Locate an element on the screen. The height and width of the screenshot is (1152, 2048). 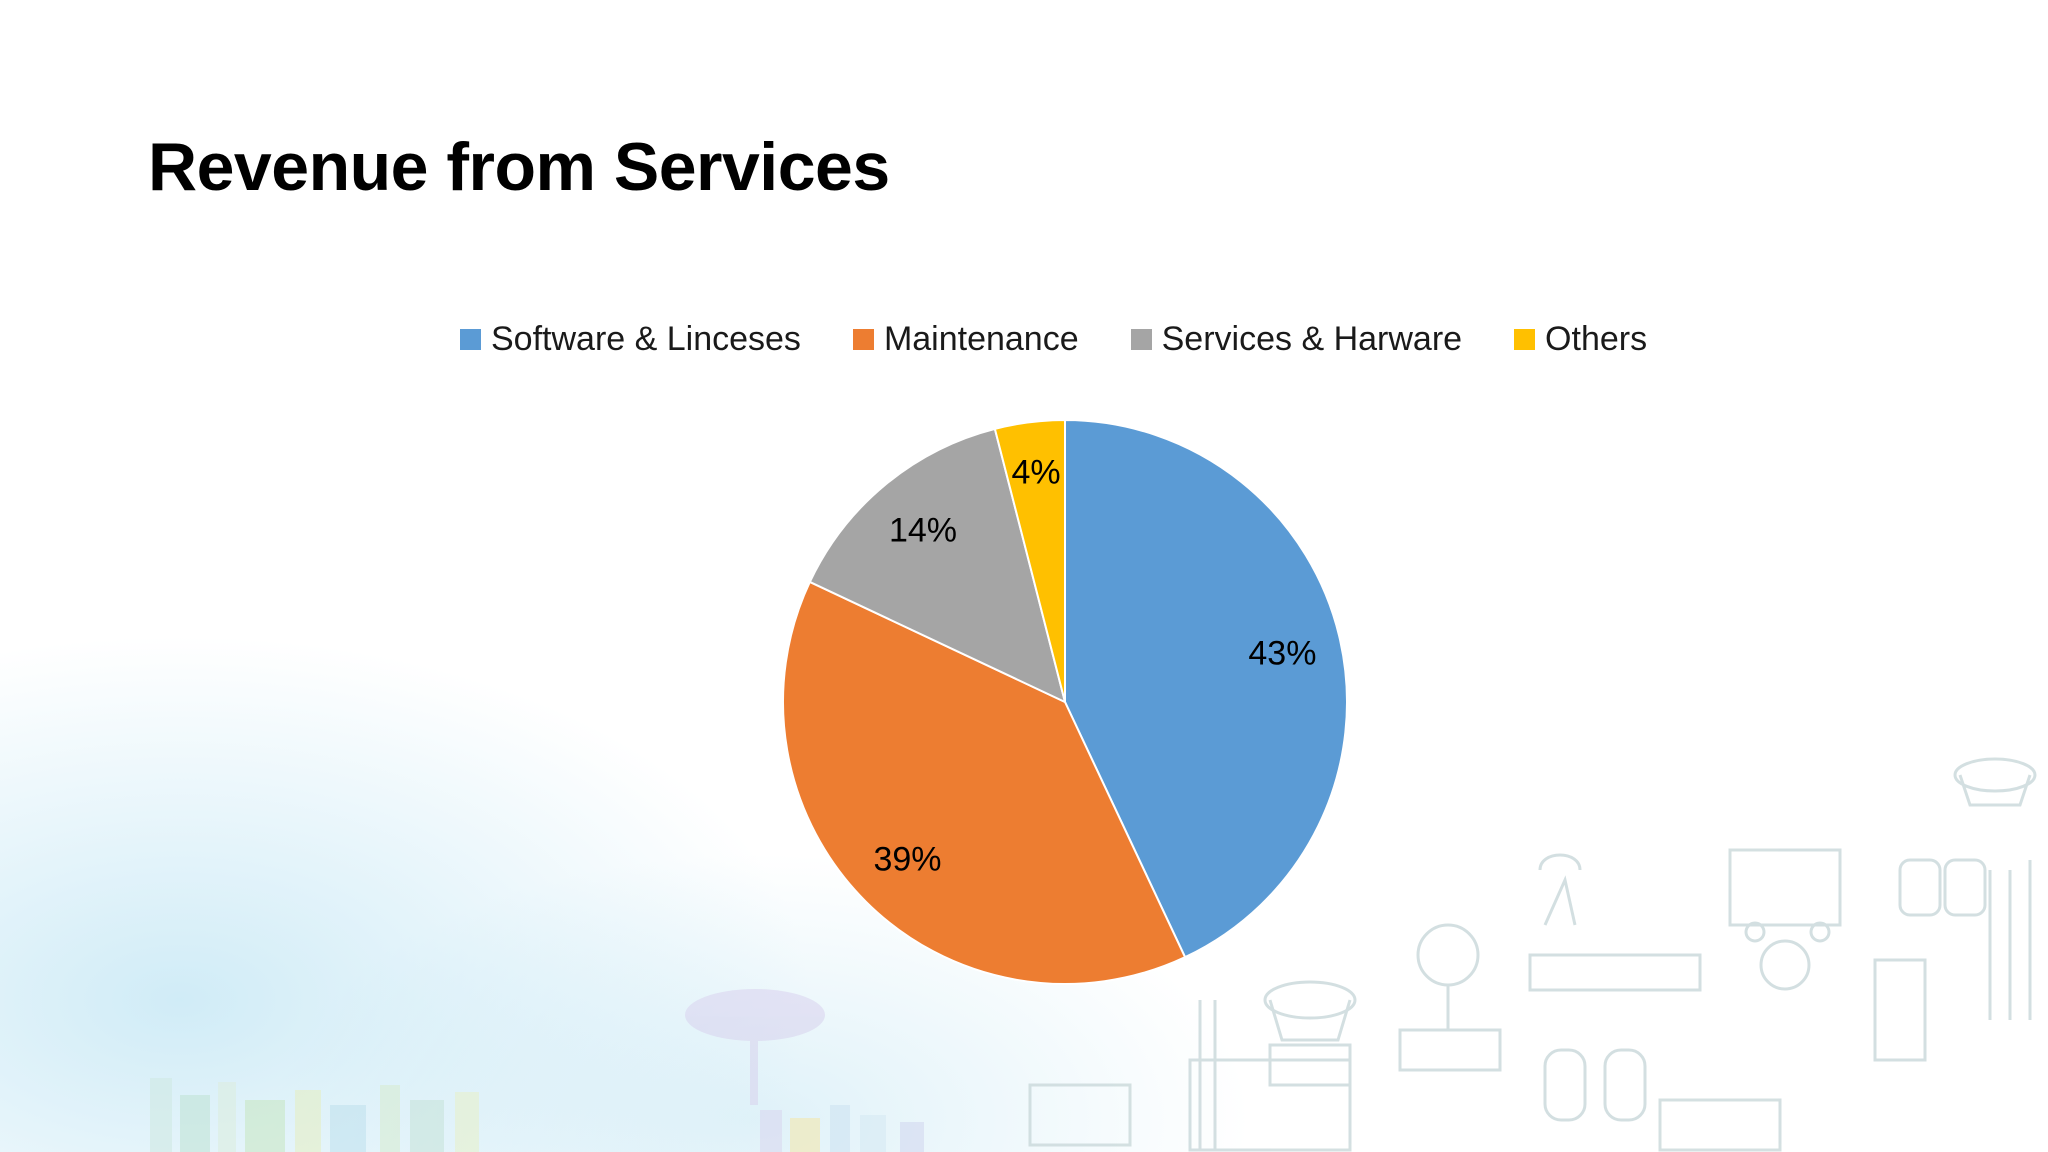
city-skyline-illustration is located at coordinates (537, 1070).